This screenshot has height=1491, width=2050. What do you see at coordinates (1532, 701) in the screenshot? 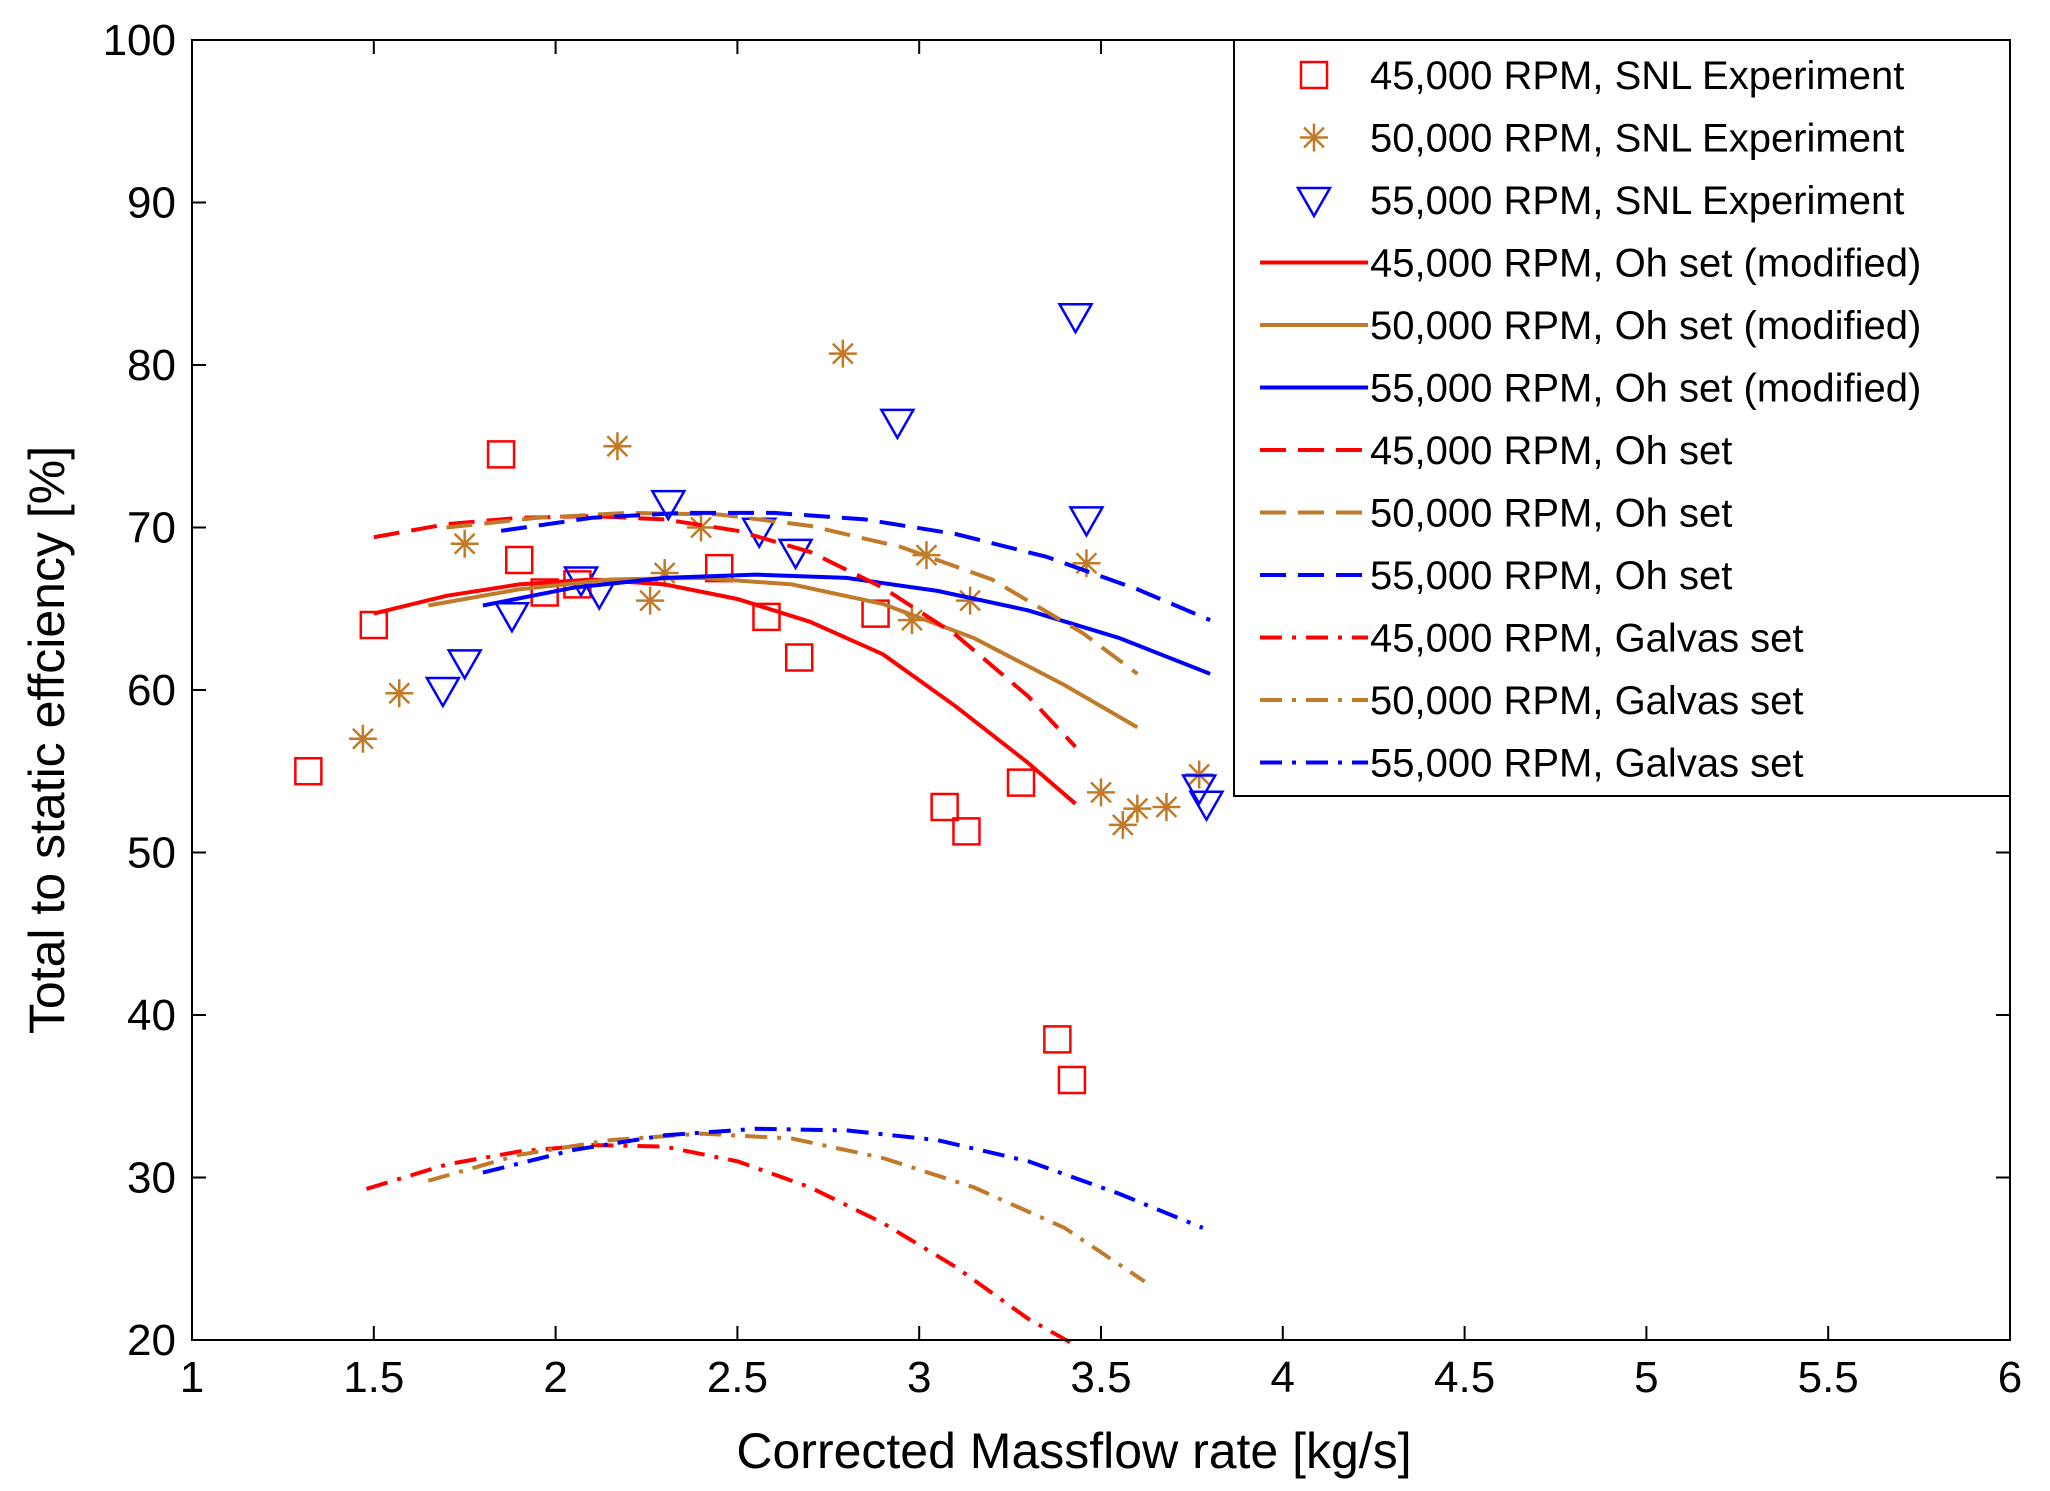
I see `legend-entry: 50,000 RPM, Galvas set` at bounding box center [1532, 701].